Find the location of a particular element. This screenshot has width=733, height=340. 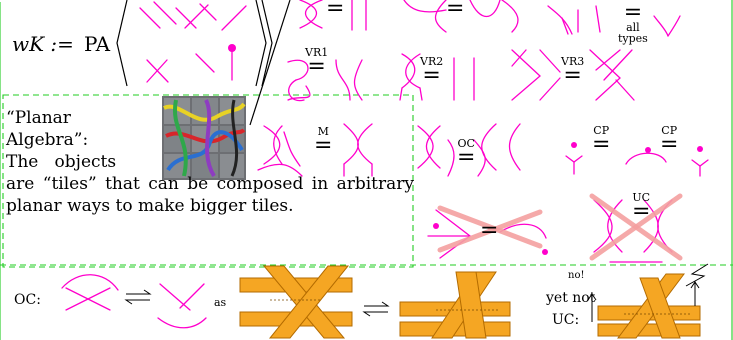

yet-not-label: yet not is located at coordinates (571, 298).